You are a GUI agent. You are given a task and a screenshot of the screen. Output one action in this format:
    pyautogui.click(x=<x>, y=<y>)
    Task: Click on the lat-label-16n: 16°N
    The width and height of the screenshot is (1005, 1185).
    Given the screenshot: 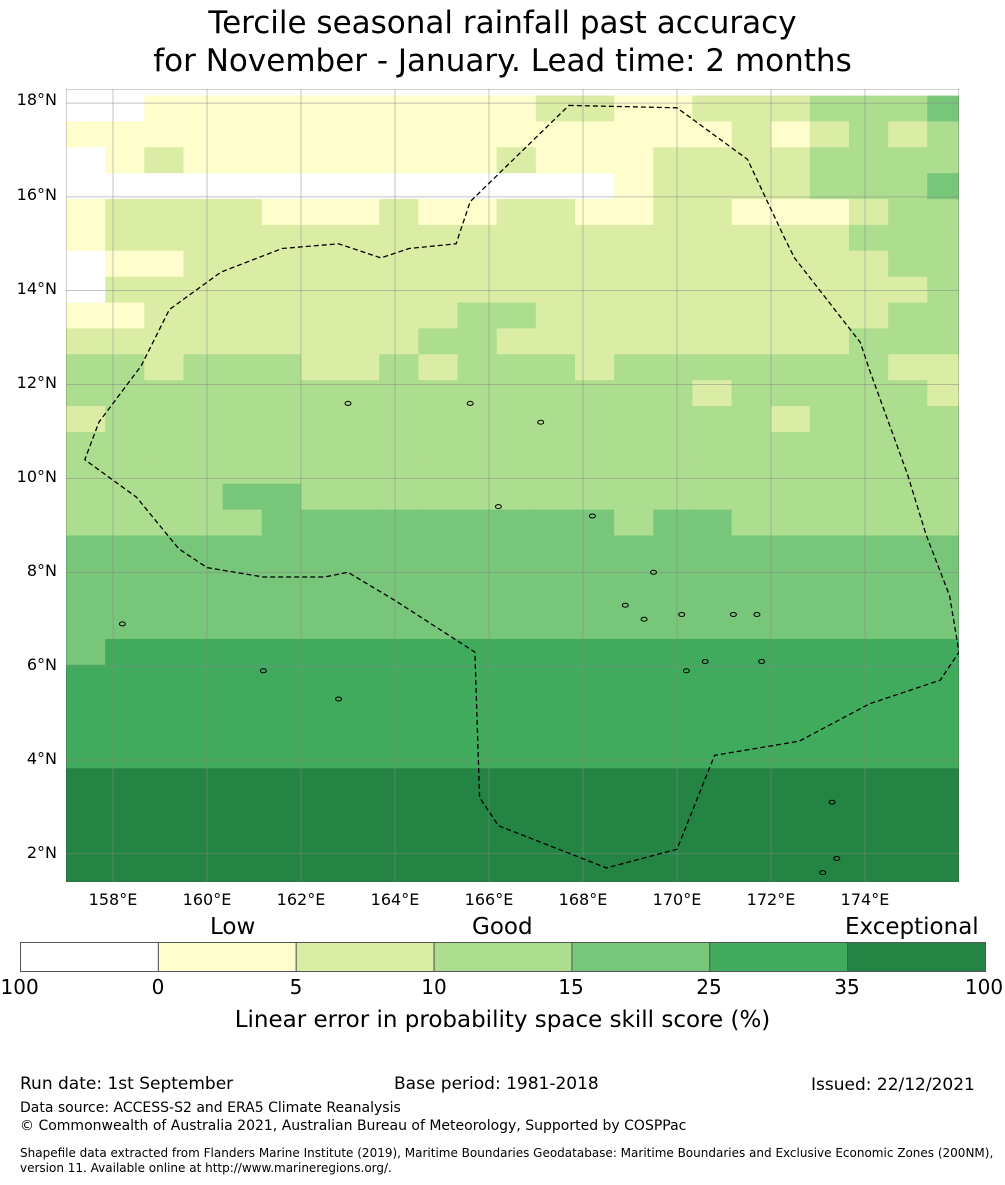 What is the action you would take?
    pyautogui.click(x=36, y=194)
    